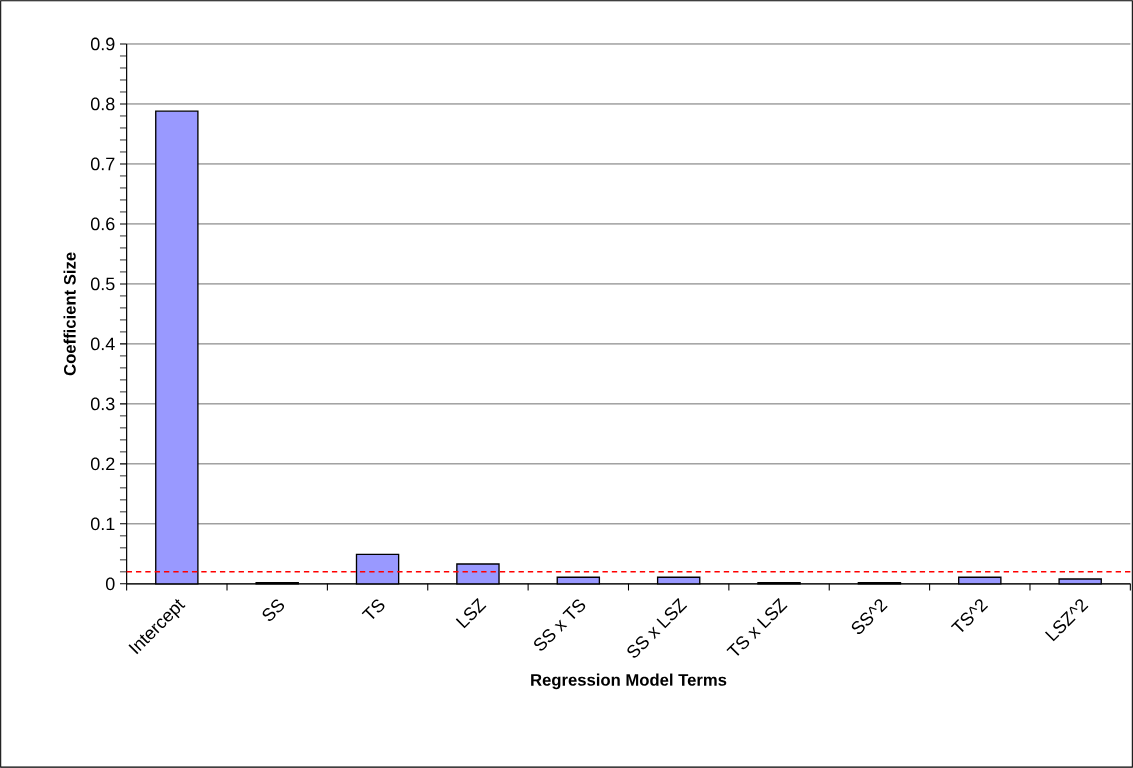  What do you see at coordinates (657, 628) in the screenshot?
I see `x-tick-label: SS x LSZ` at bounding box center [657, 628].